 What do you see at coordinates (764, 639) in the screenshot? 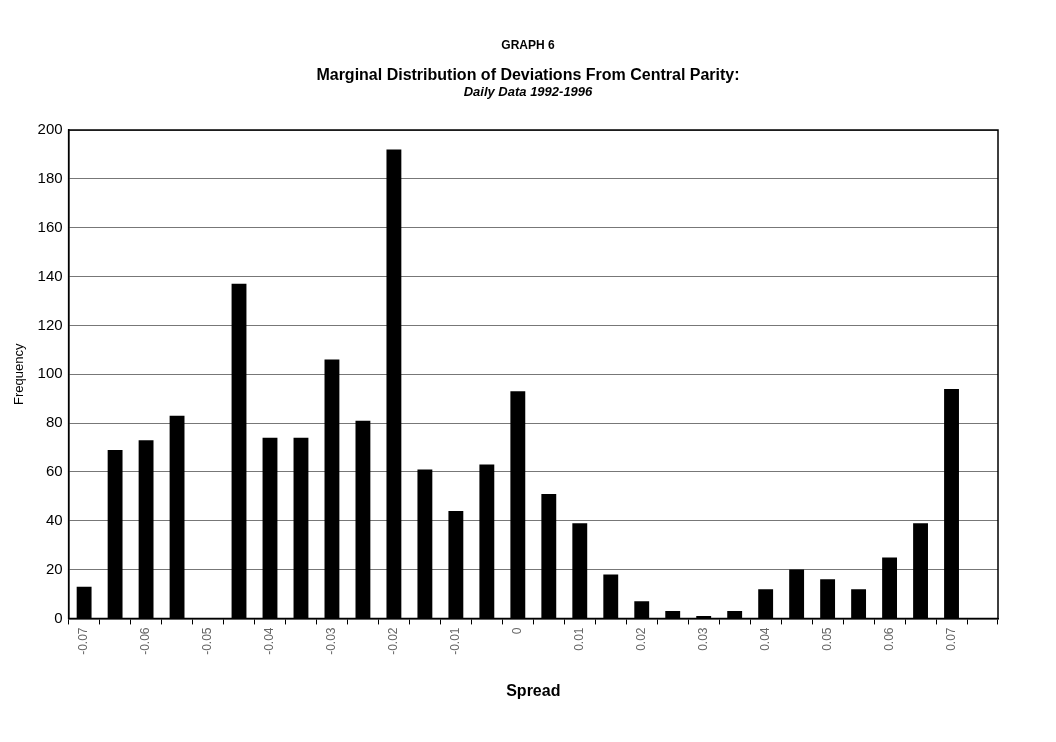
I see `x-tick-label: 0.04` at bounding box center [764, 639].